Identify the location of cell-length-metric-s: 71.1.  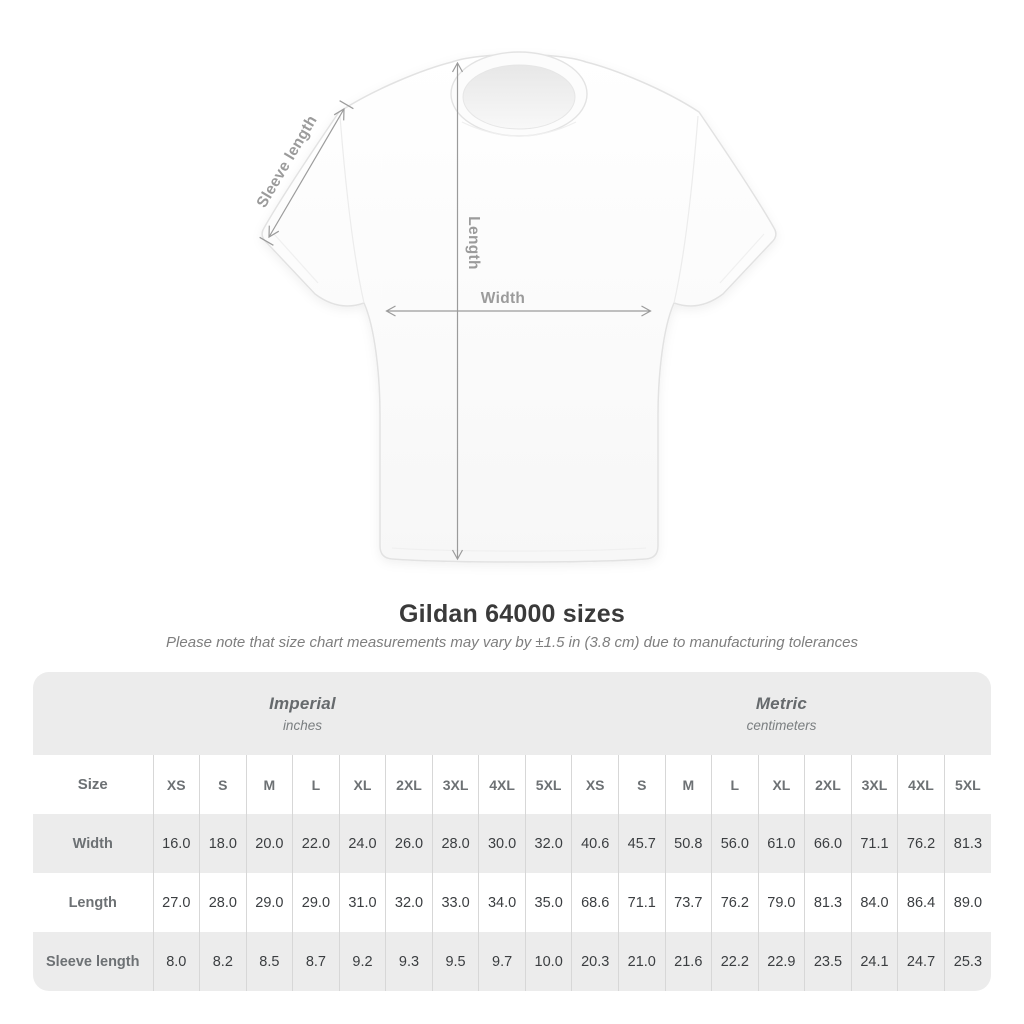
(641, 902).